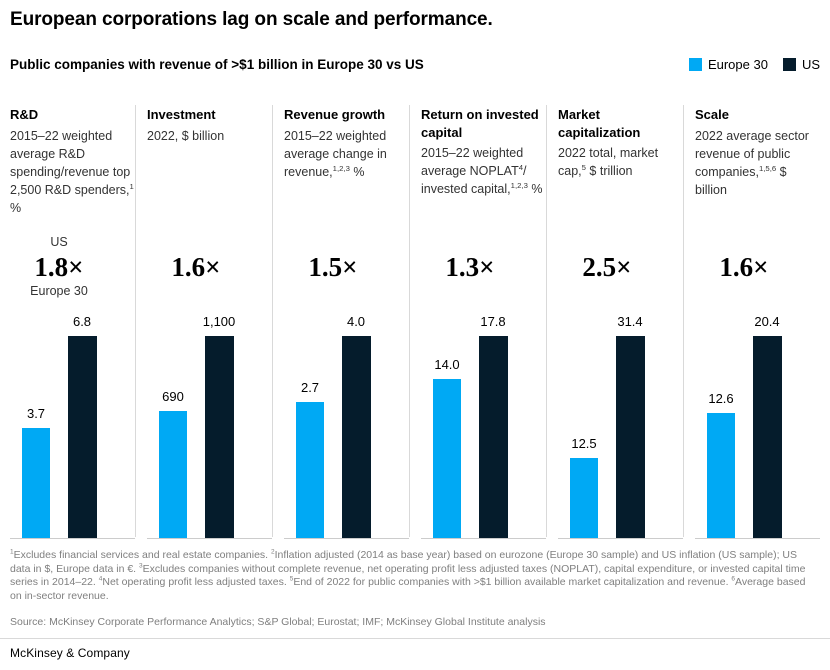 This screenshot has width=830, height=670. I want to click on europe-bar-value-label: 2.7, so click(310, 387).